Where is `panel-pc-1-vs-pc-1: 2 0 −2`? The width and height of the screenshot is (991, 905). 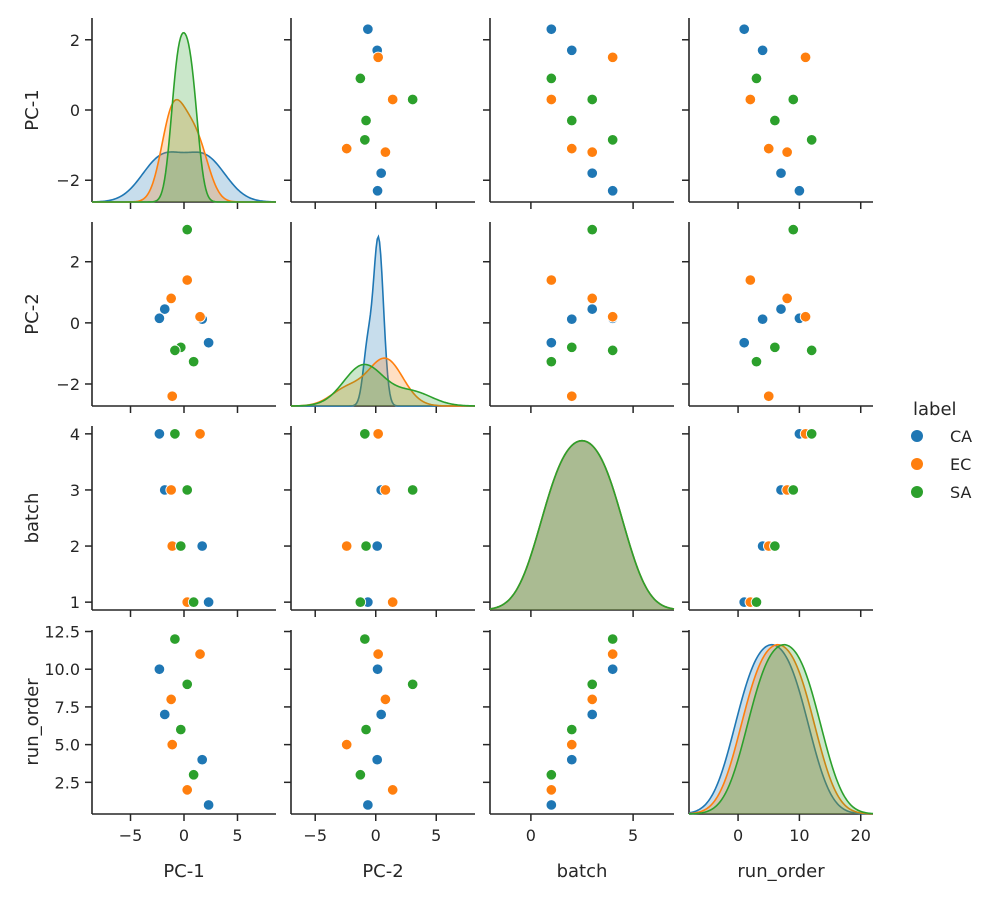
panel-pc-1-vs-pc-1: 2 0 −2 is located at coordinates (166, 113).